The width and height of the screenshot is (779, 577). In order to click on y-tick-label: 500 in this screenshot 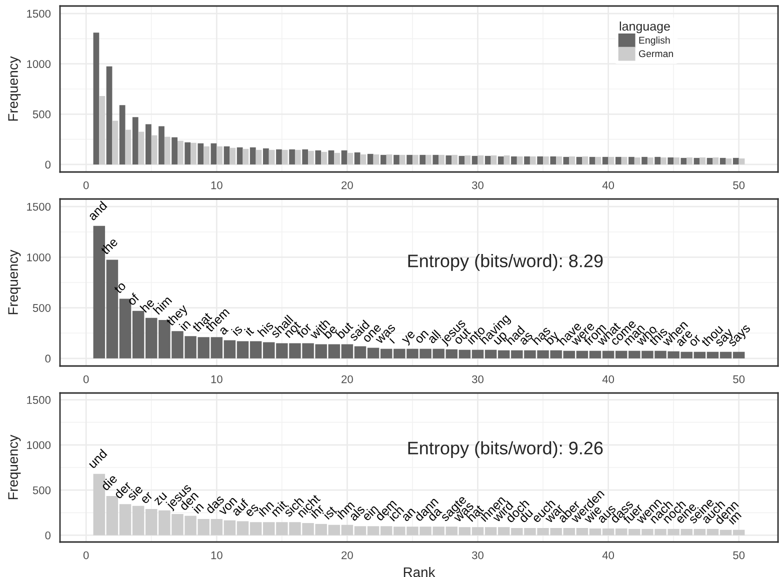, I will do `click(41, 114)`.